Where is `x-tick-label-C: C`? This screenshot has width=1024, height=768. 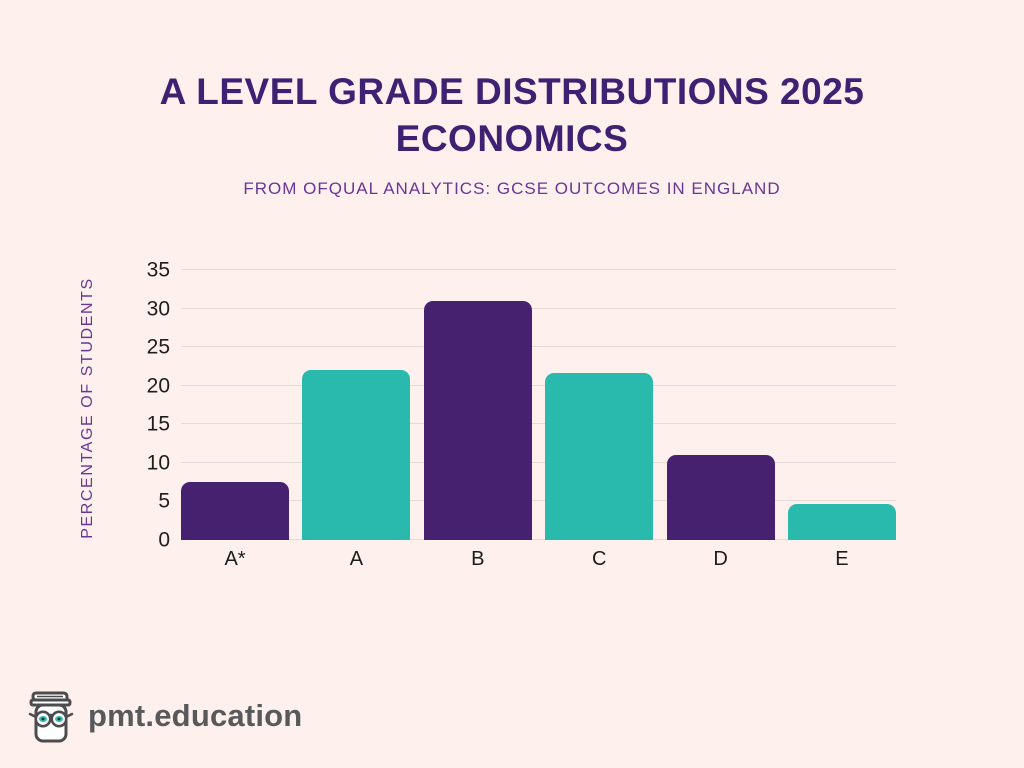
x-tick-label-C: C is located at coordinates (599, 559).